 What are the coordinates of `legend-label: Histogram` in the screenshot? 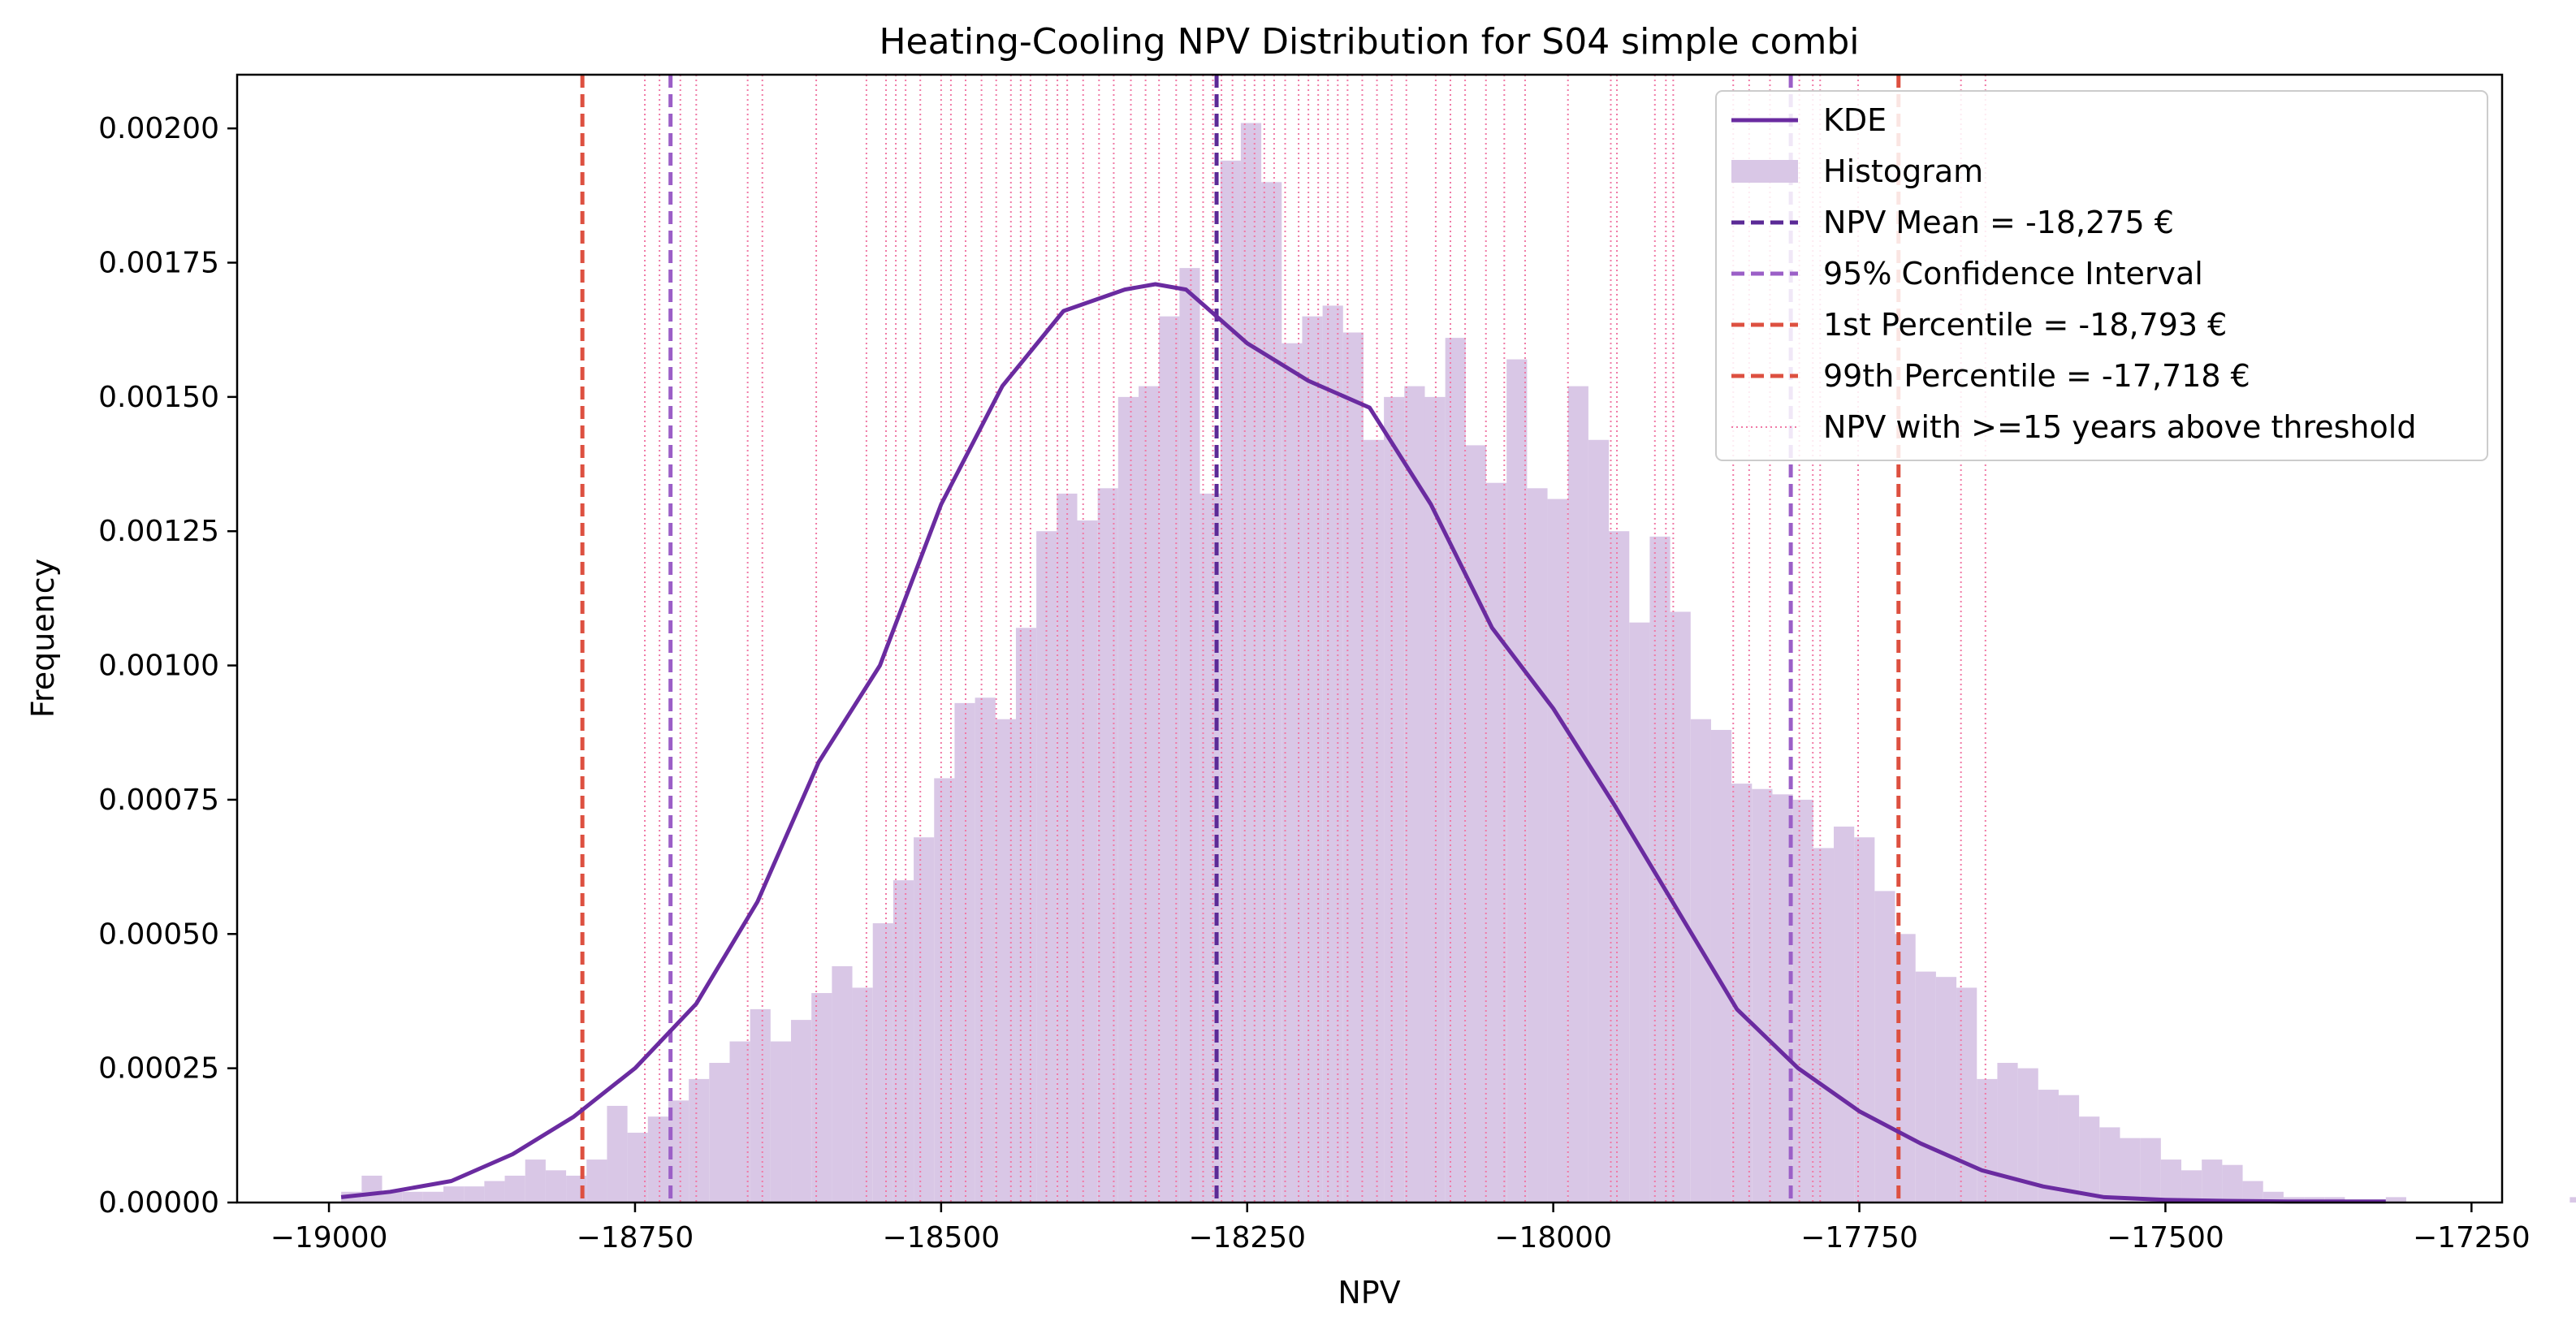 It's located at (1903, 171).